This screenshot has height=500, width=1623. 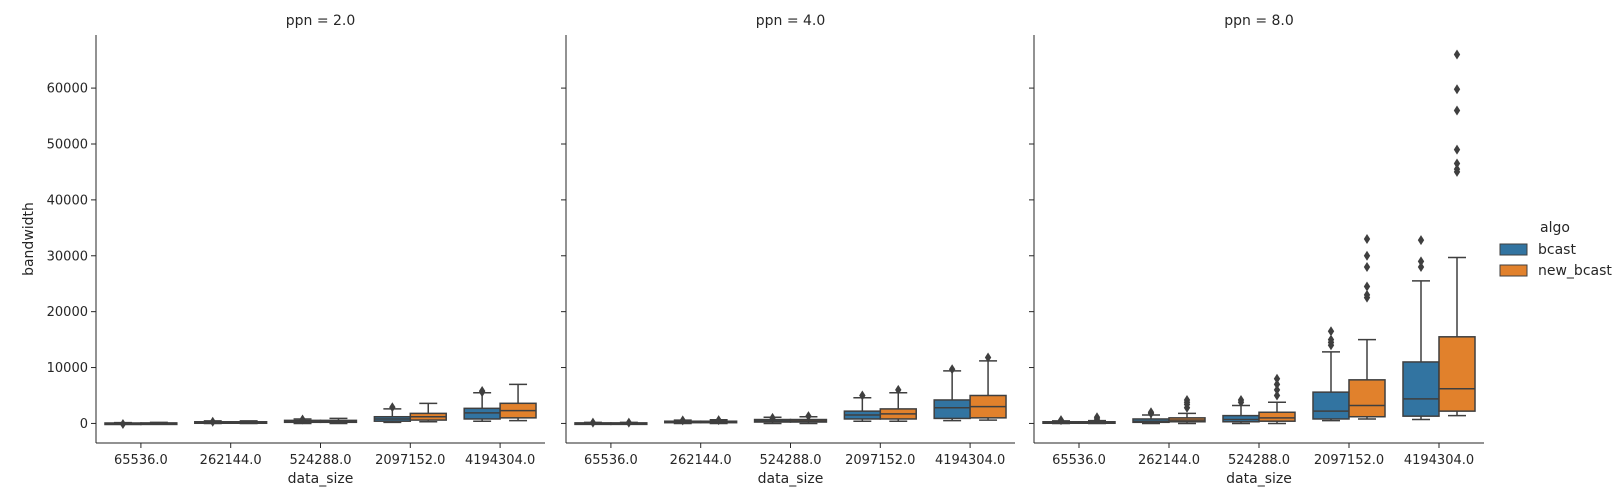 What do you see at coordinates (1259, 21) in the screenshot?
I see `facet-title: ppn = 8.0` at bounding box center [1259, 21].